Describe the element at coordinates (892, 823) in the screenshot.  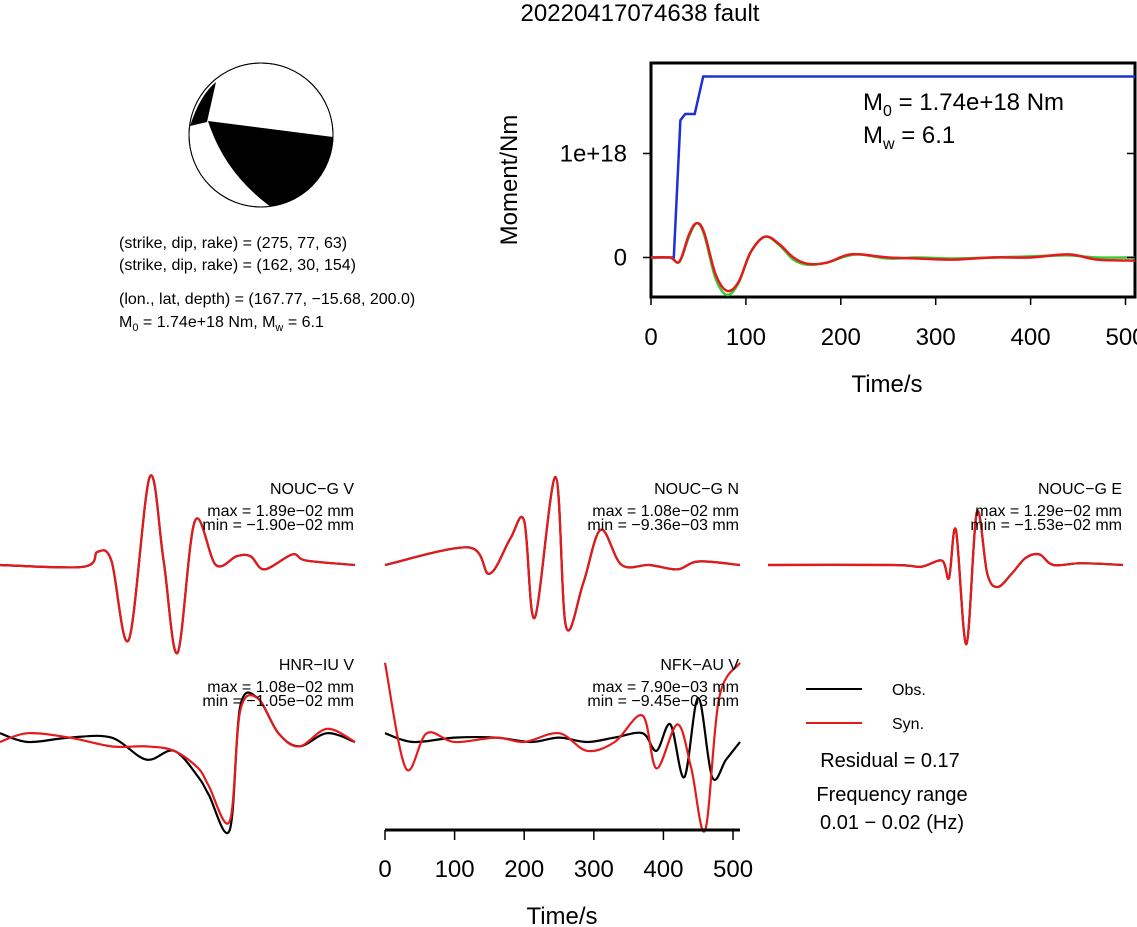
I see `legend-frequency-value: 0.01 − 0.02 (Hz)` at that location.